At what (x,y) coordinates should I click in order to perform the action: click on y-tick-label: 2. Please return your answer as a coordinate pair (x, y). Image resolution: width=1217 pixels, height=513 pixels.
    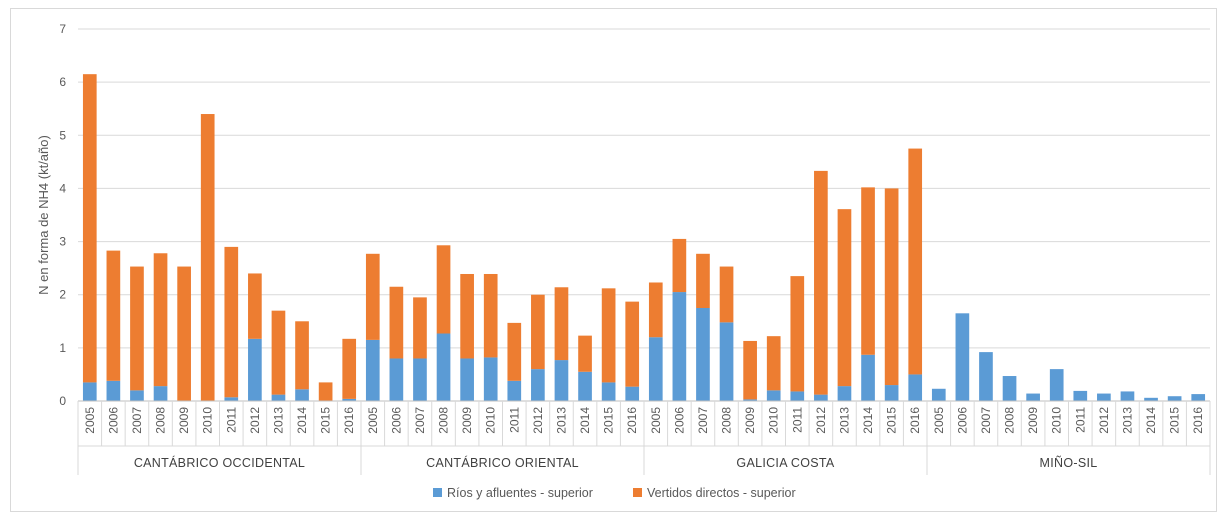
    Looking at the image, I should click on (62, 295).